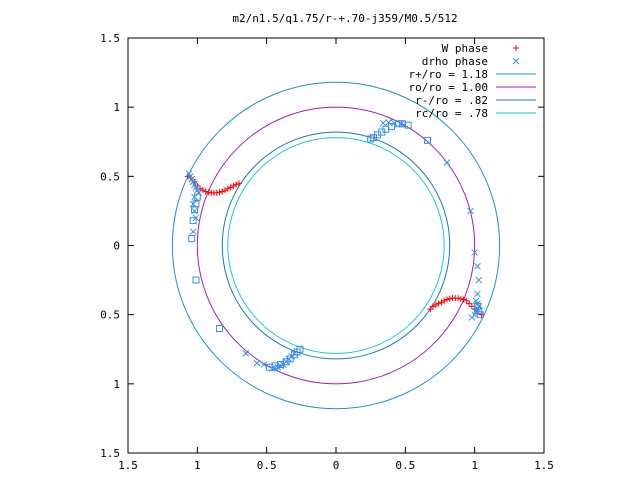 This screenshot has height=480, width=640. What do you see at coordinates (455, 61) in the screenshot?
I see `legend-label: drho phase` at bounding box center [455, 61].